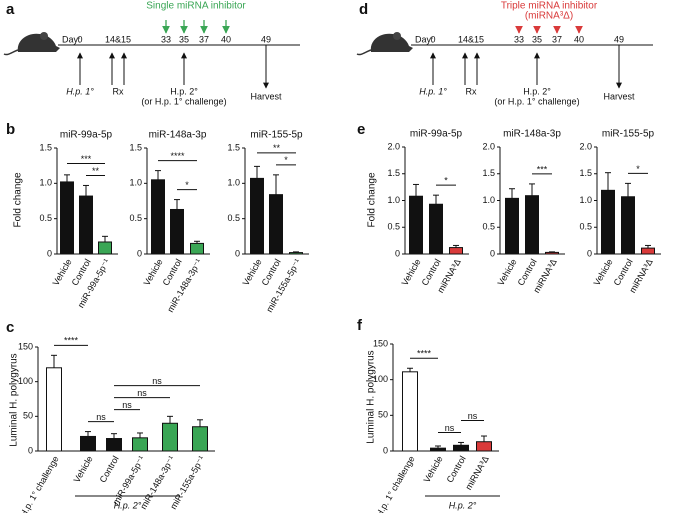 The width and height of the screenshot is (685, 513). Describe the element at coordinates (14, 399) in the screenshot. I see `y-axis-label: Luminal H. polygyrus` at that location.